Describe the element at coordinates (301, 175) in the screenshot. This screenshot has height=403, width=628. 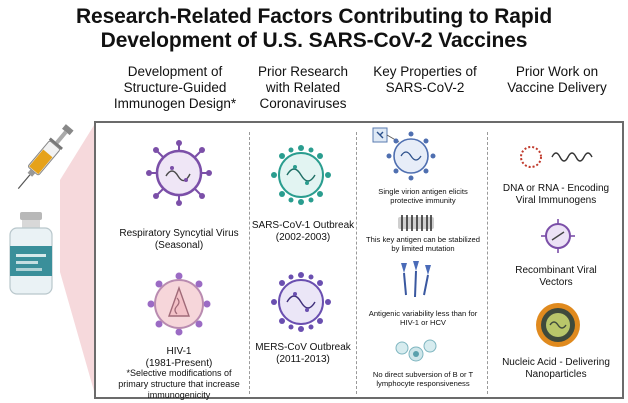
I see `sars-cov-1-virus-icon` at that location.